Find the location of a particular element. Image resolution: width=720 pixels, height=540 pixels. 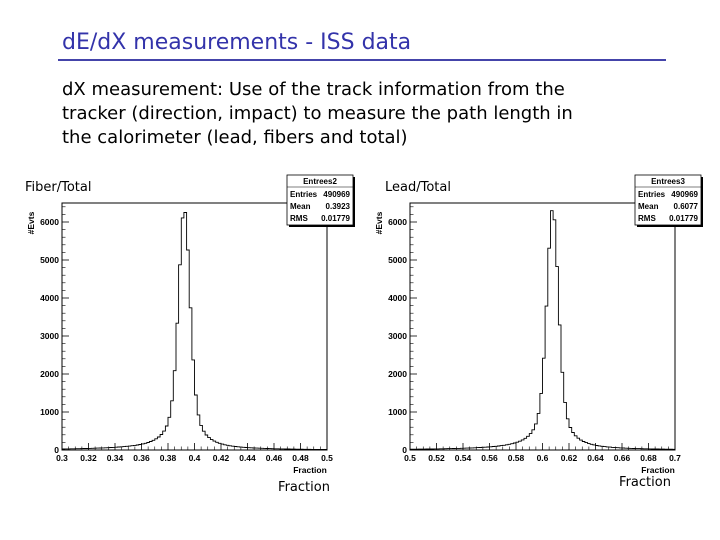

x-tick-label: 0.36 is located at coordinates (141, 458).